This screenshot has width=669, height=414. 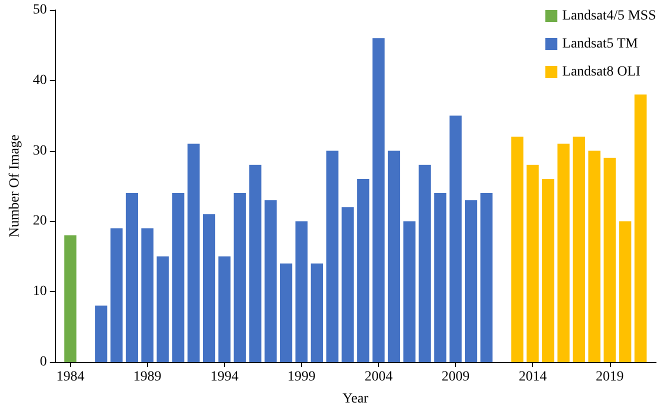 What do you see at coordinates (355, 399) in the screenshot?
I see `x-axis-title: Year` at bounding box center [355, 399].